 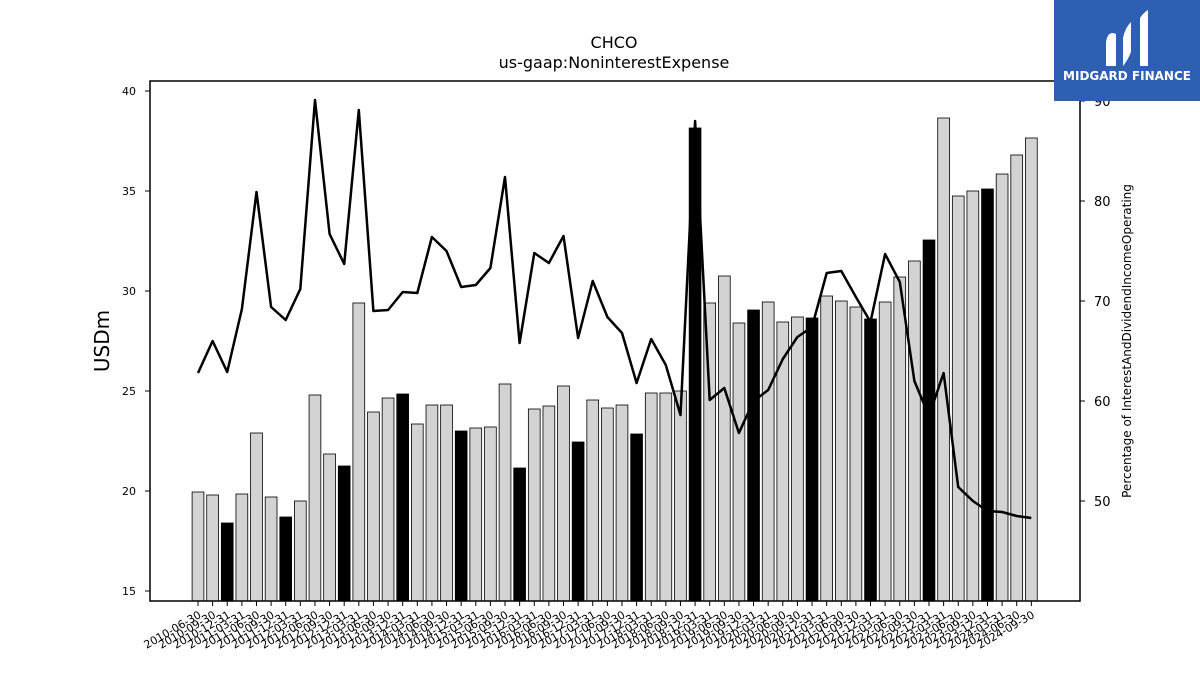 I want to click on y-tick-label: 15, so click(x=129, y=591).